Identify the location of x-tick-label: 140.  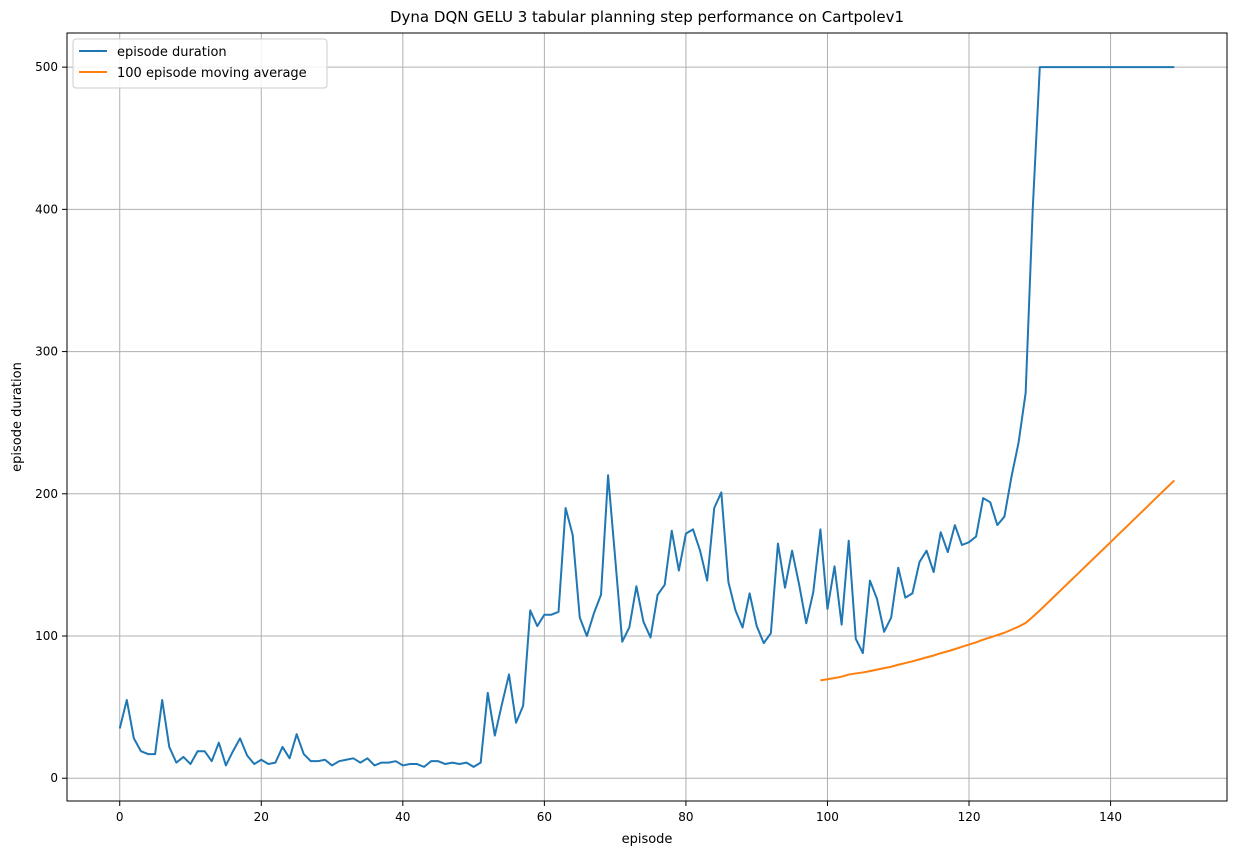
(1110, 817).